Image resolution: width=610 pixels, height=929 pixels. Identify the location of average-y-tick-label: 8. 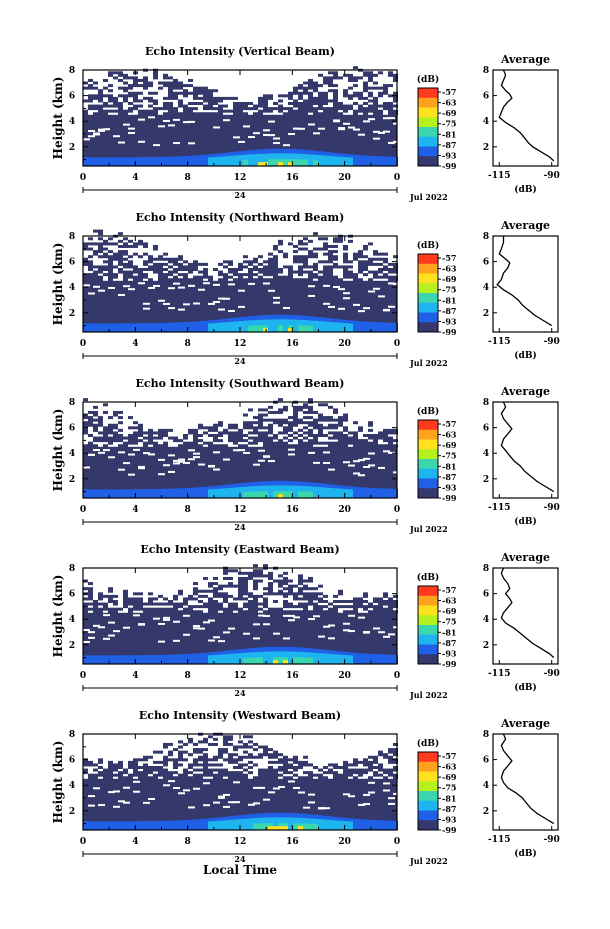
(486, 237).